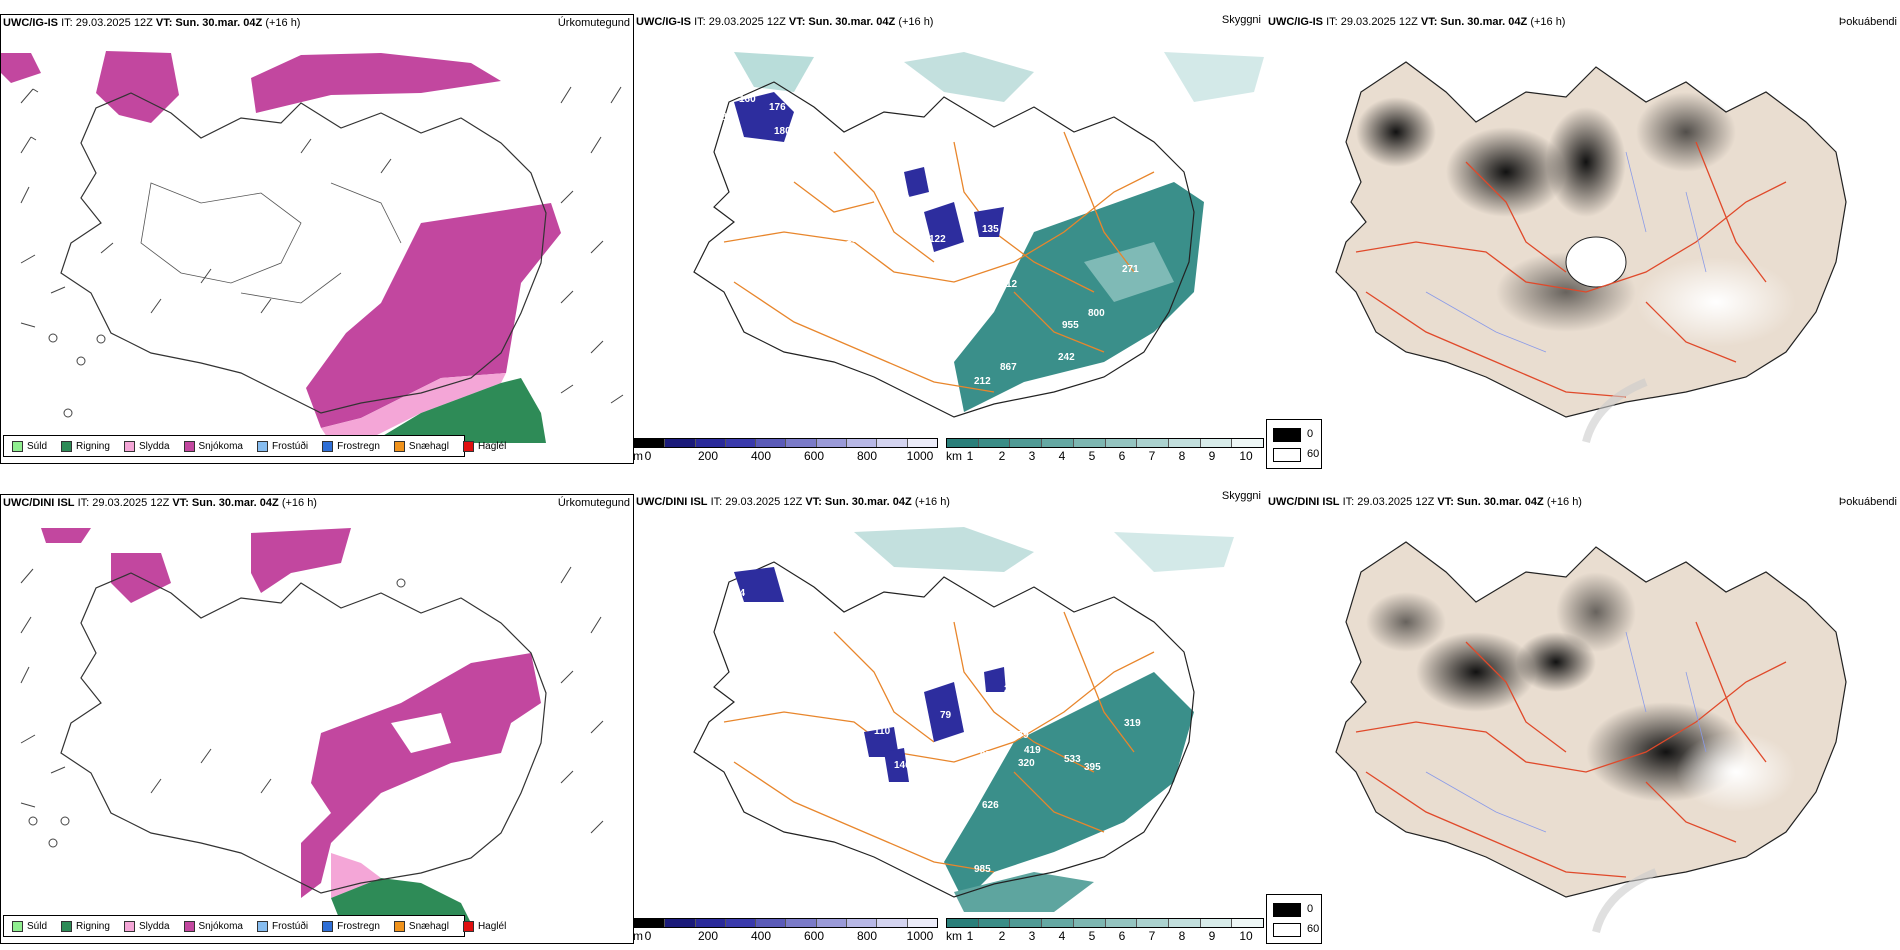 The height and width of the screenshot is (950, 1900). Describe the element at coordinates (724, 117) in the screenshot. I see `ceiling-label: 188` at that location.